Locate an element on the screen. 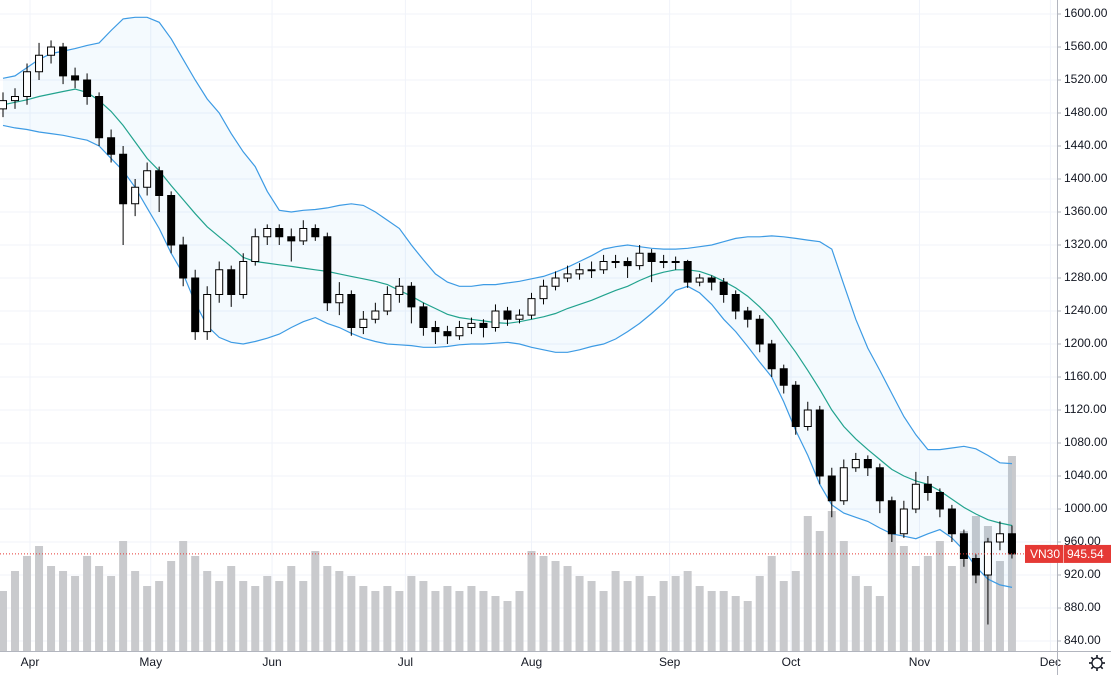 The height and width of the screenshot is (675, 1111). settings-icon is located at coordinates (1097, 663).